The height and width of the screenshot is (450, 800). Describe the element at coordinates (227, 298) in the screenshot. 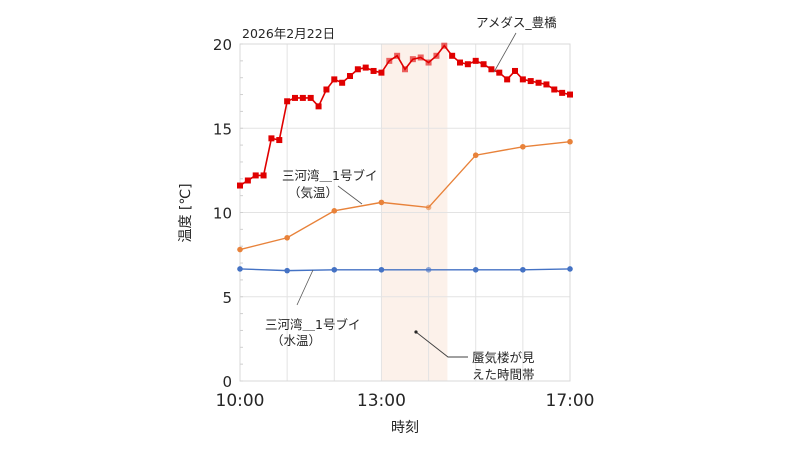

I see `y-tick-label: 5` at that location.